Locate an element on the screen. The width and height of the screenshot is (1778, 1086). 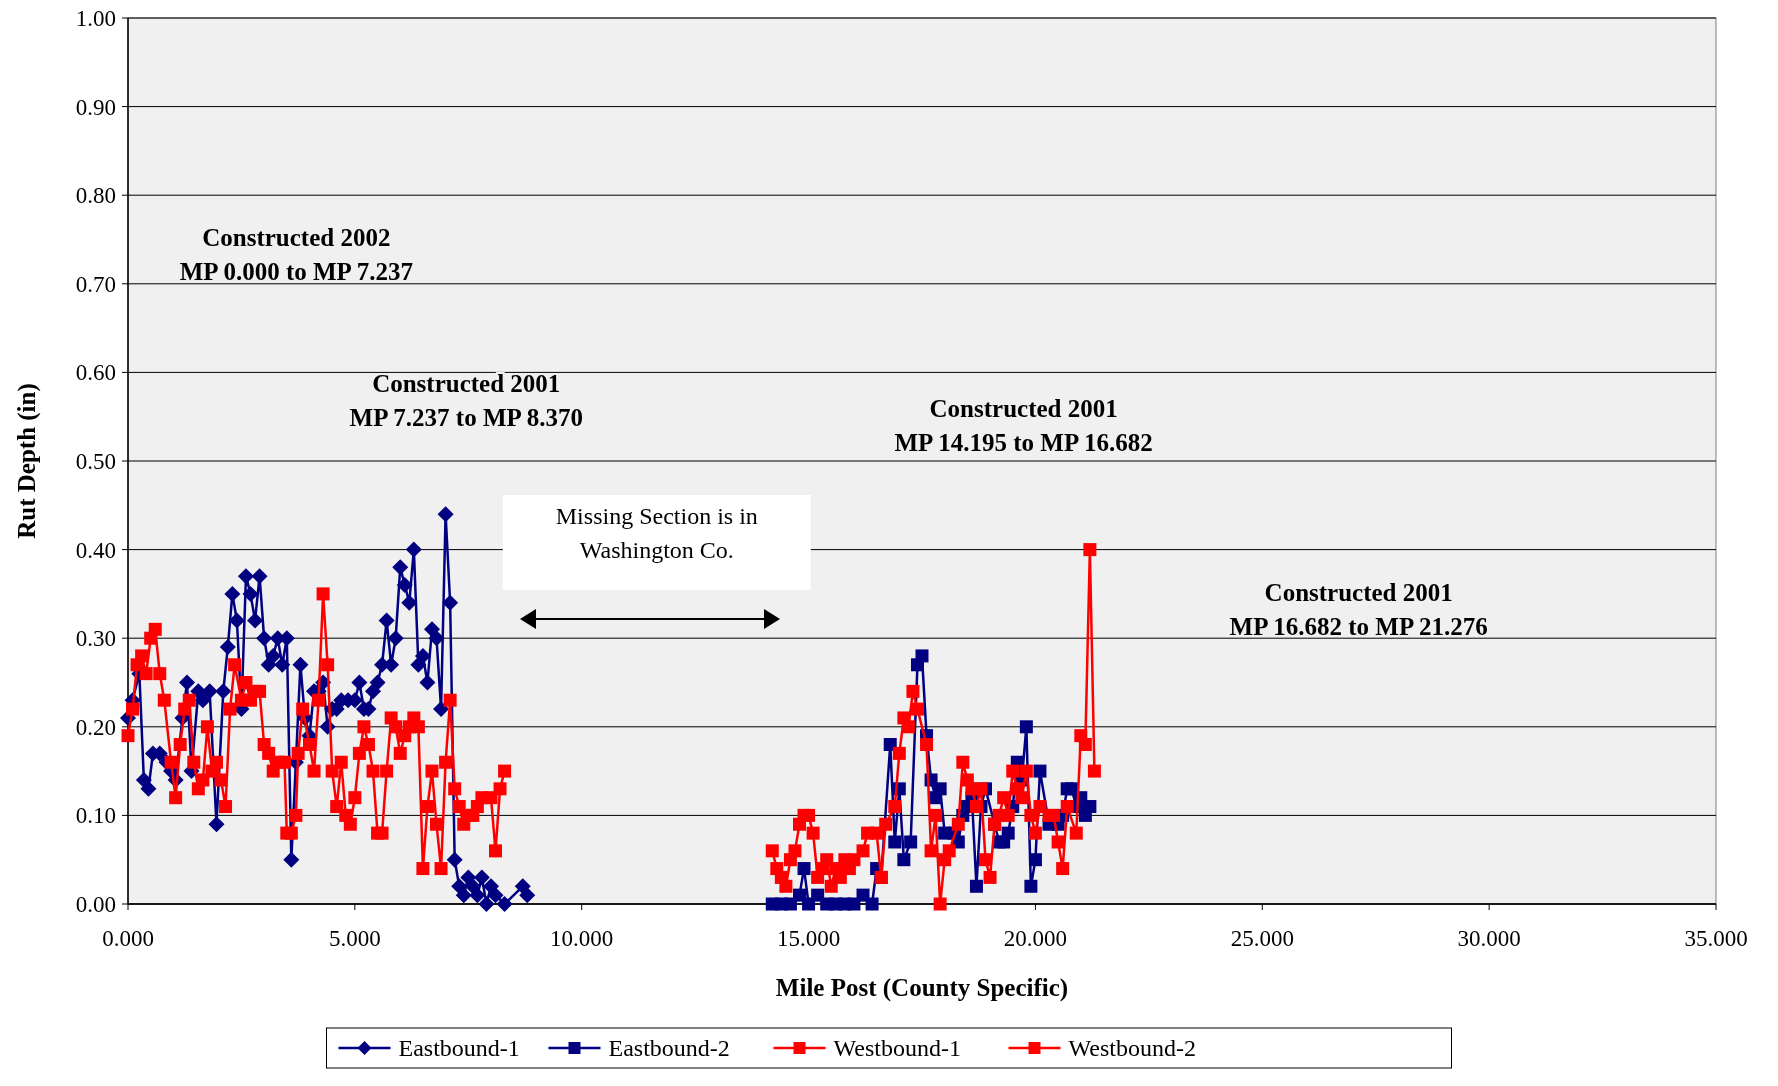
y-tick-label: 0.20 is located at coordinates (95, 727).